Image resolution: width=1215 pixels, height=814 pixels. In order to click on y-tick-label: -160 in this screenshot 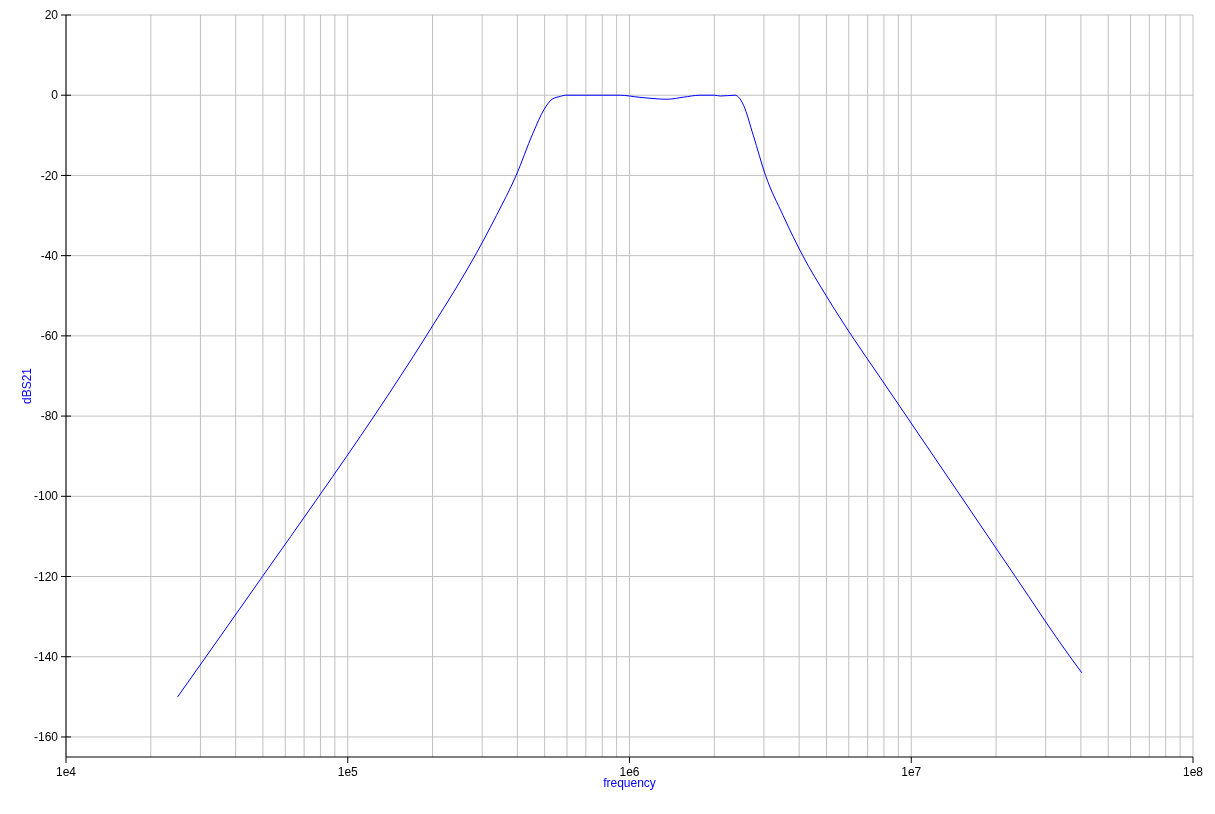, I will do `click(46, 737)`.